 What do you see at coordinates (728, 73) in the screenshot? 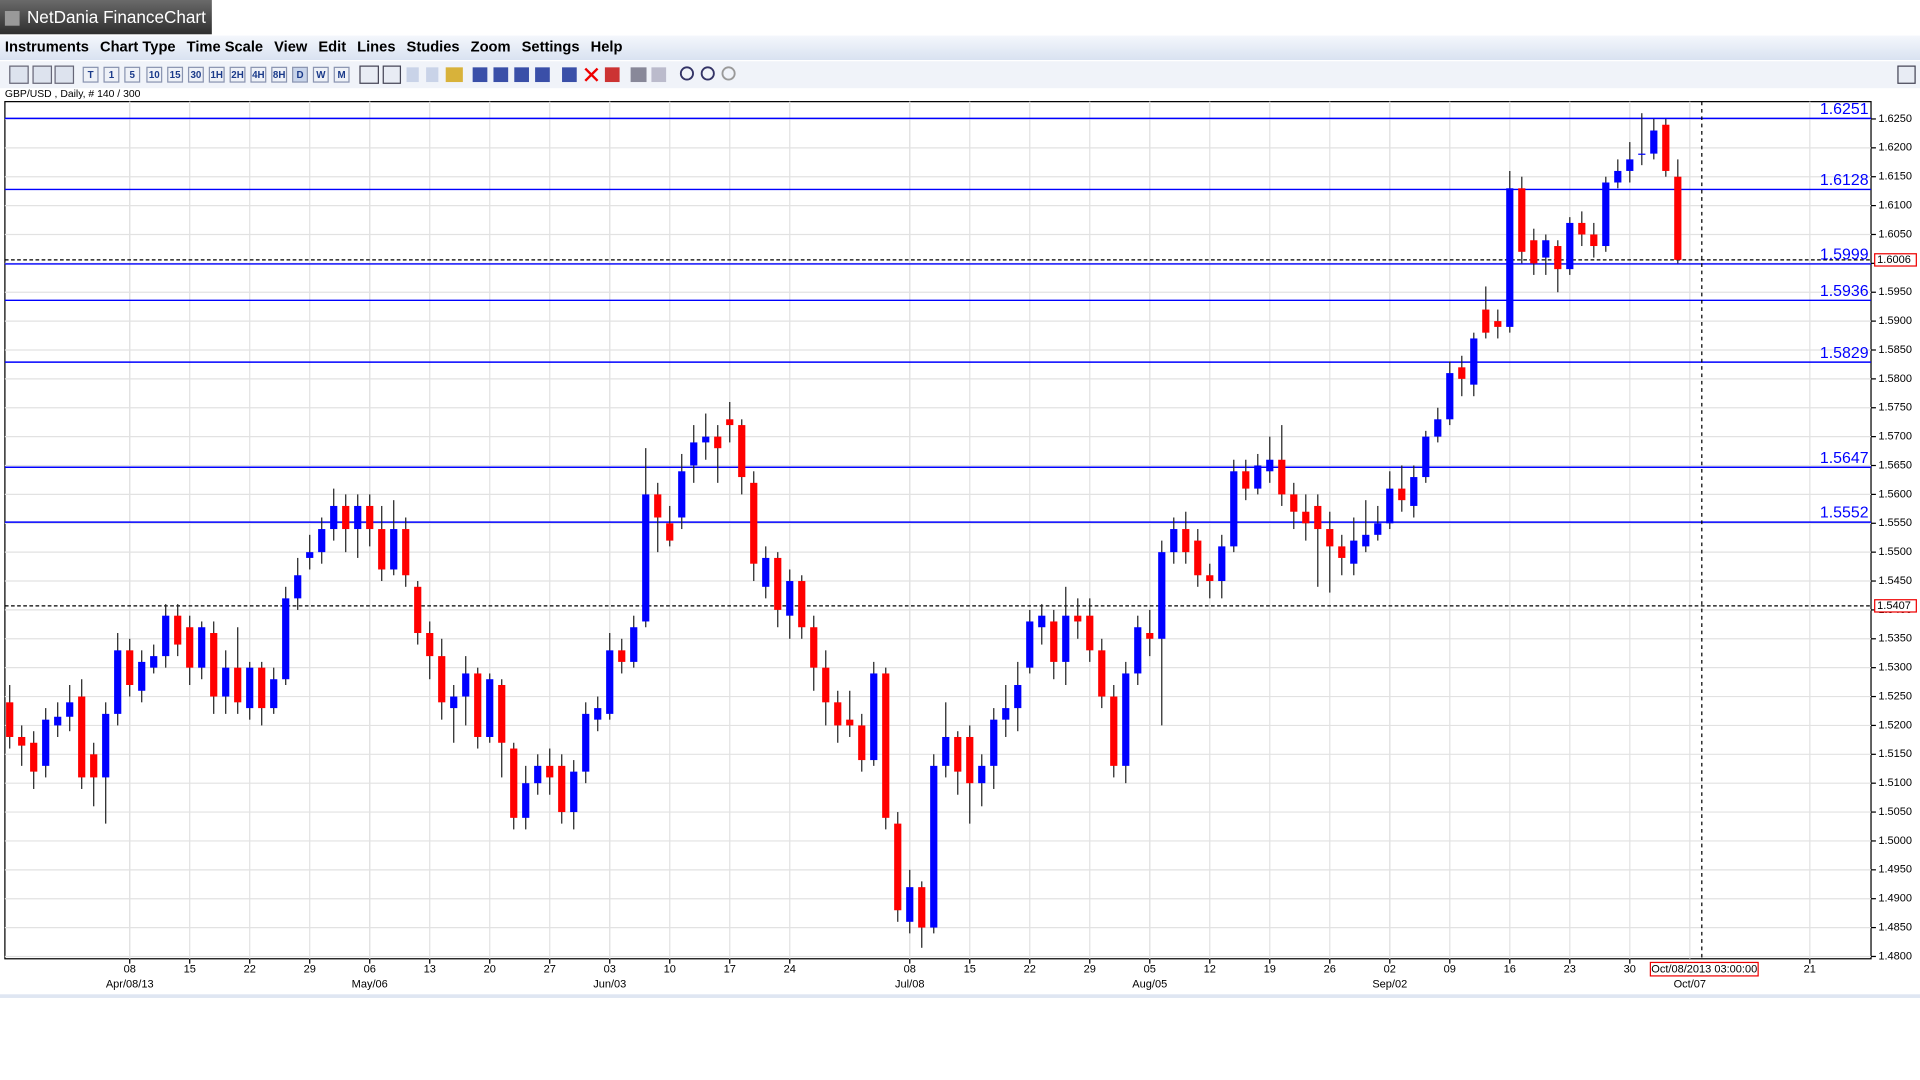
I see `zoom-reset-tool` at bounding box center [728, 73].